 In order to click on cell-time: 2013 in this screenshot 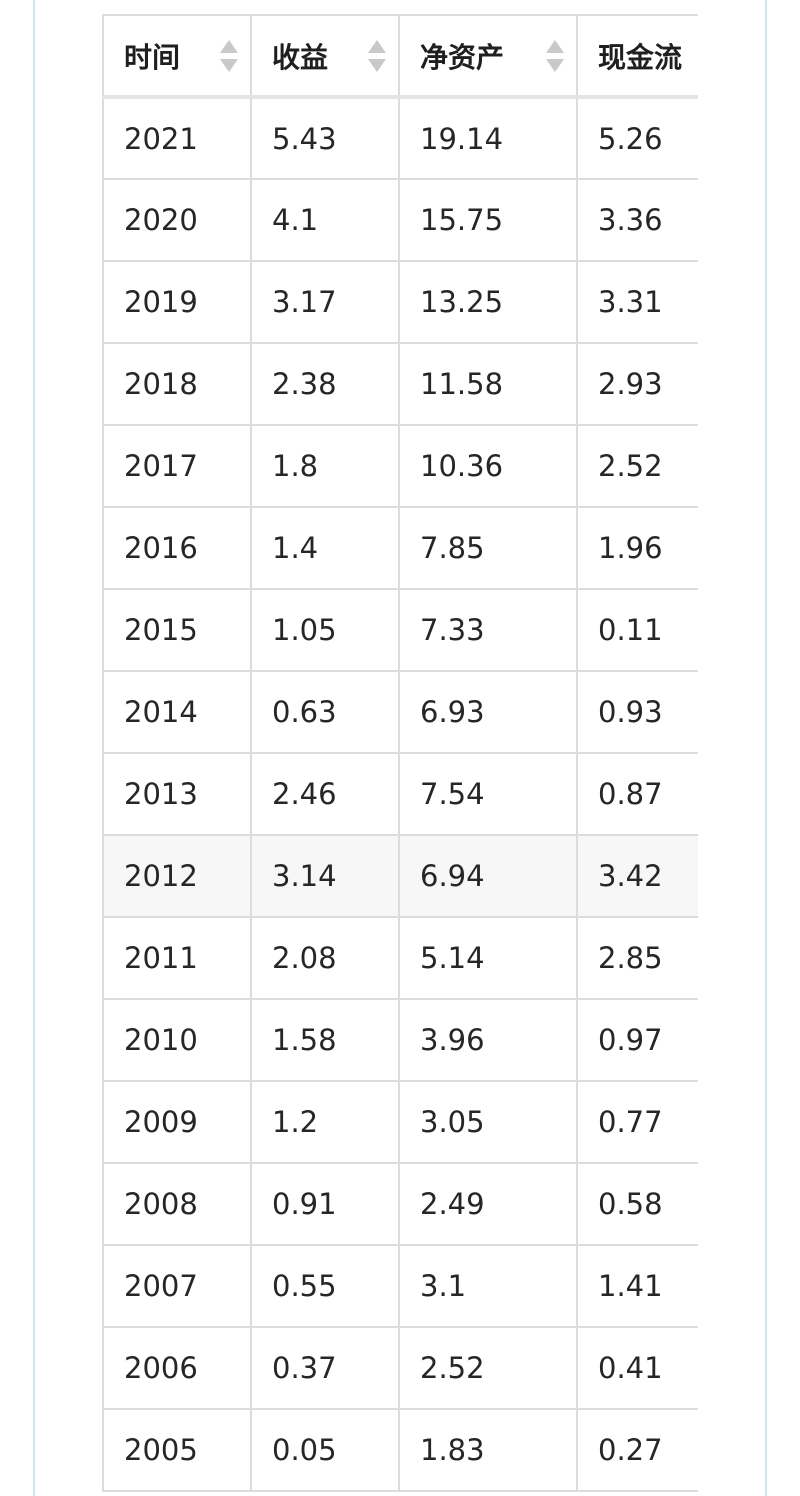, I will do `click(177, 794)`.